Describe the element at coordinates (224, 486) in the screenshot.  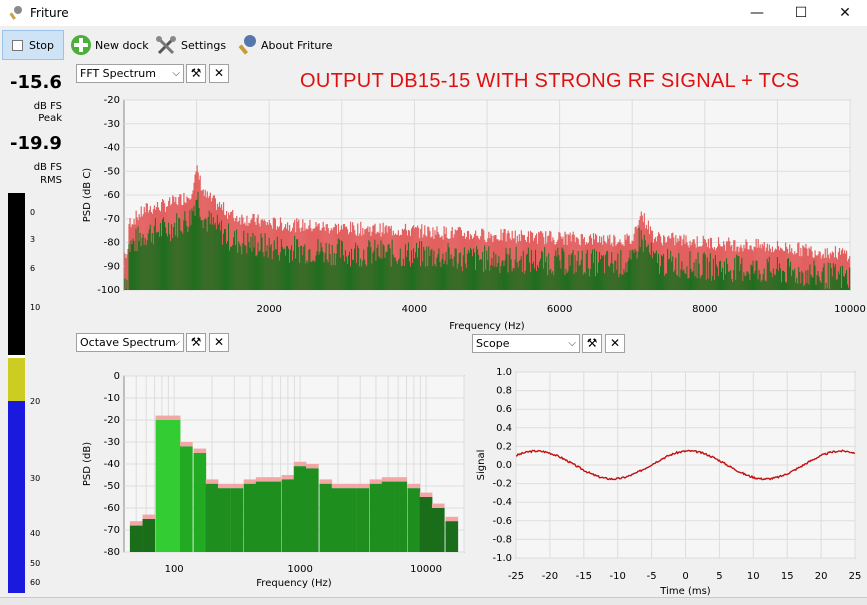
I see `octave-peak-mark` at that location.